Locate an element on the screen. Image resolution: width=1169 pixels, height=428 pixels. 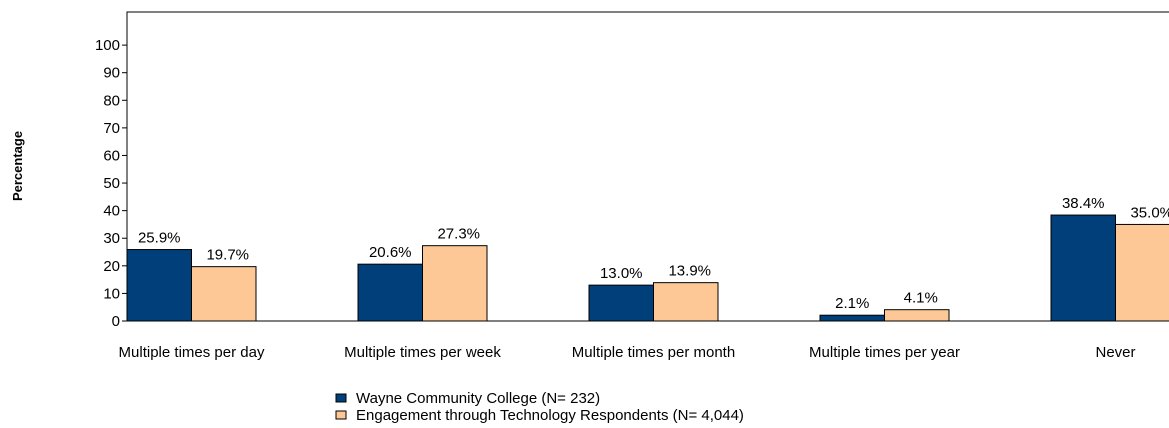
value-label: 38.4% is located at coordinates (1083, 203).